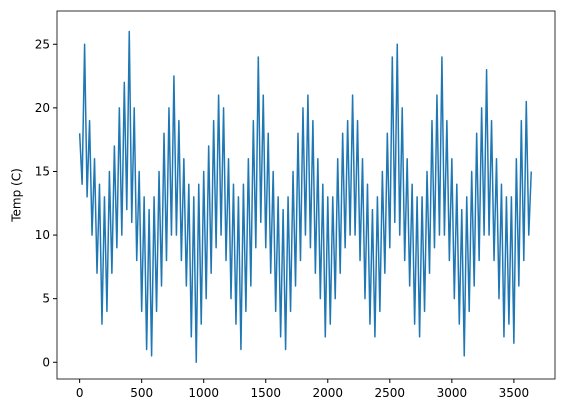 The height and width of the screenshot is (413, 562). I want to click on x-tick-label: 2500, so click(390, 393).